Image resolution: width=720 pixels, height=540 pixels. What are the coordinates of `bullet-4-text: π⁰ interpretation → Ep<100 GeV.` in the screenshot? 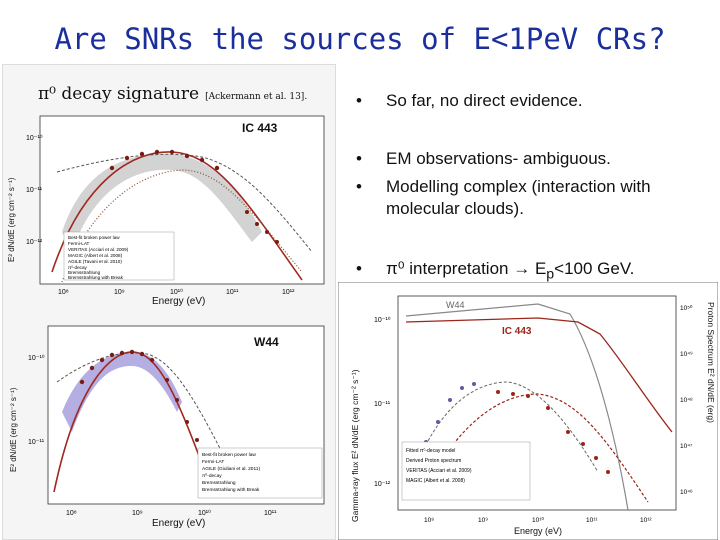 It's located at (536, 271).